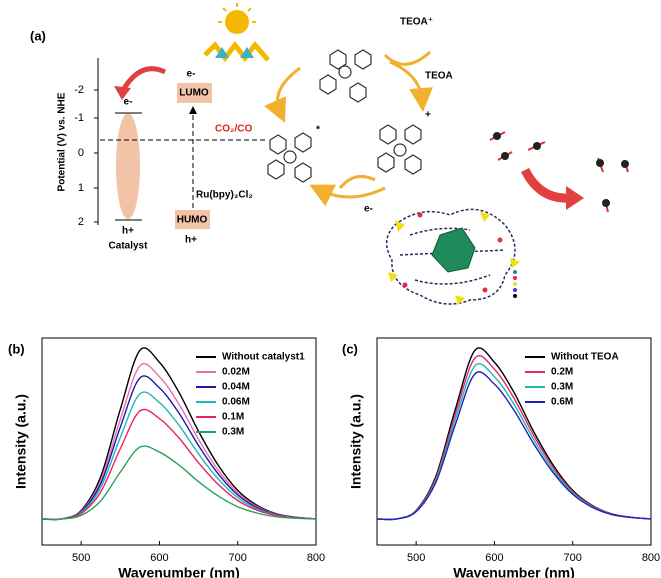  What do you see at coordinates (62, 141) in the screenshot?
I see `potential-axis-label: Potential (V) vs. NHE` at bounding box center [62, 141].